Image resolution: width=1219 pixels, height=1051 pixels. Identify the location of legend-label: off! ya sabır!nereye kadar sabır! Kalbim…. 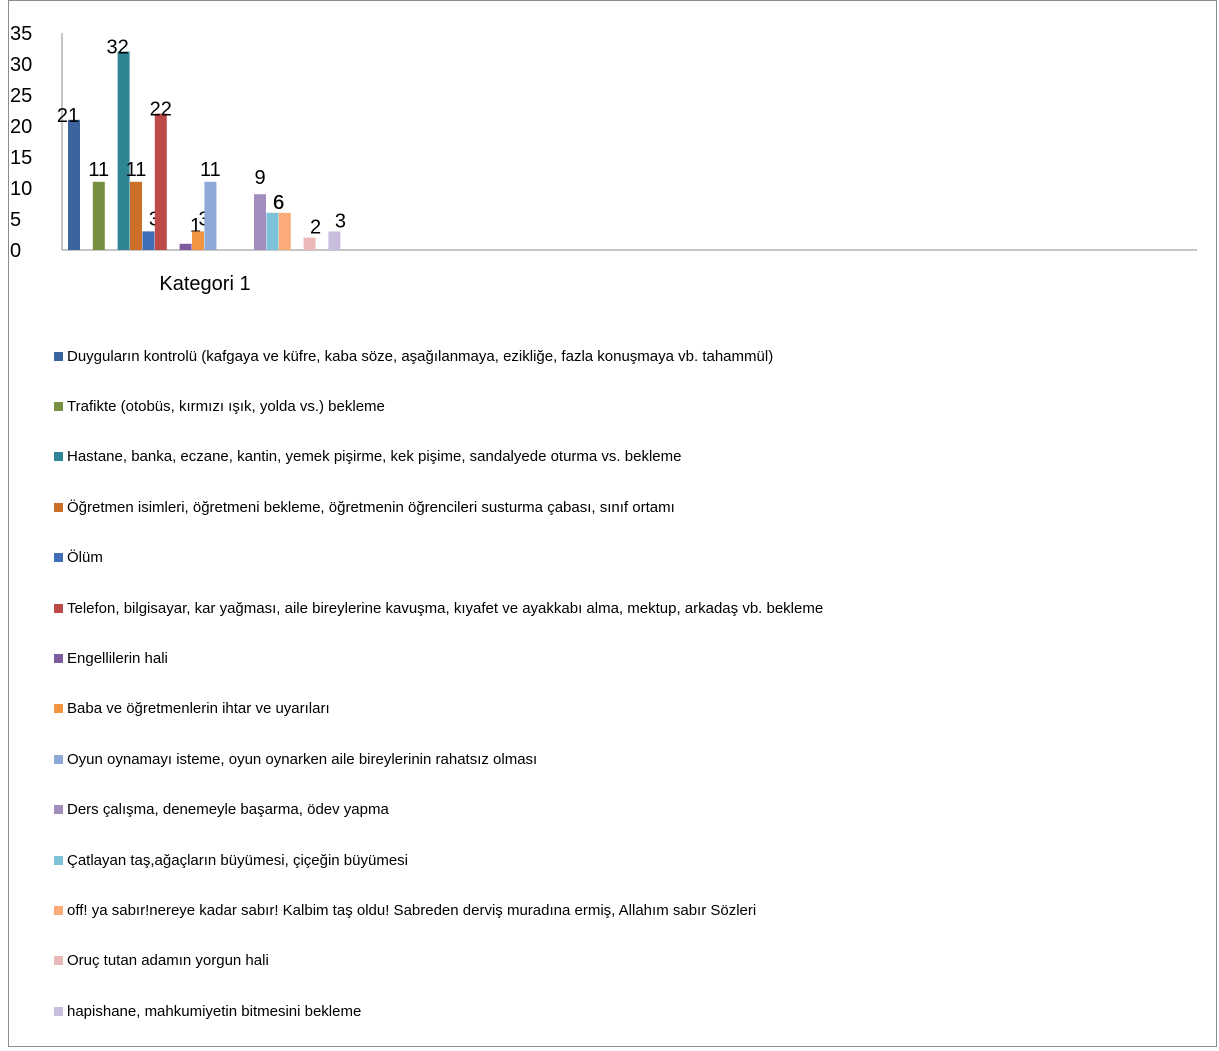
(412, 910).